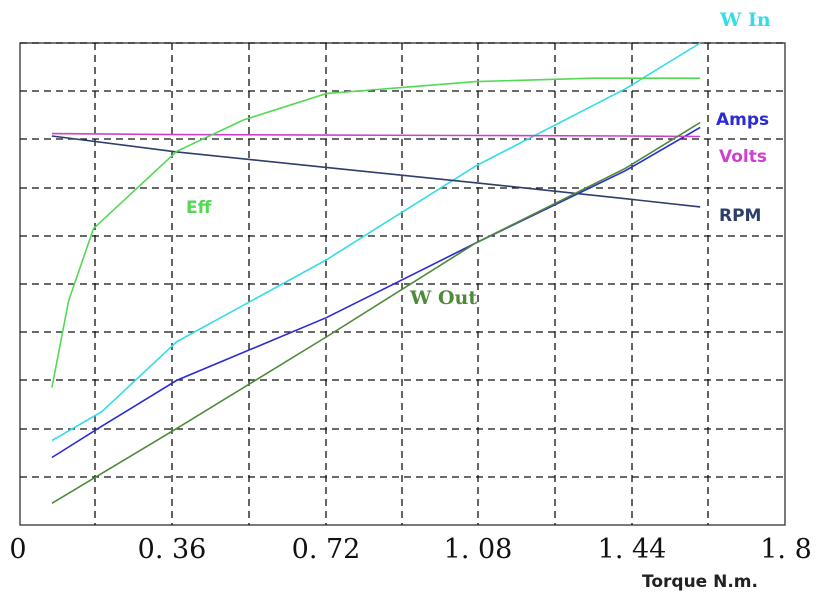 The height and width of the screenshot is (597, 823). Describe the element at coordinates (17, 549) in the screenshot. I see `x-tick-label: 0` at that location.